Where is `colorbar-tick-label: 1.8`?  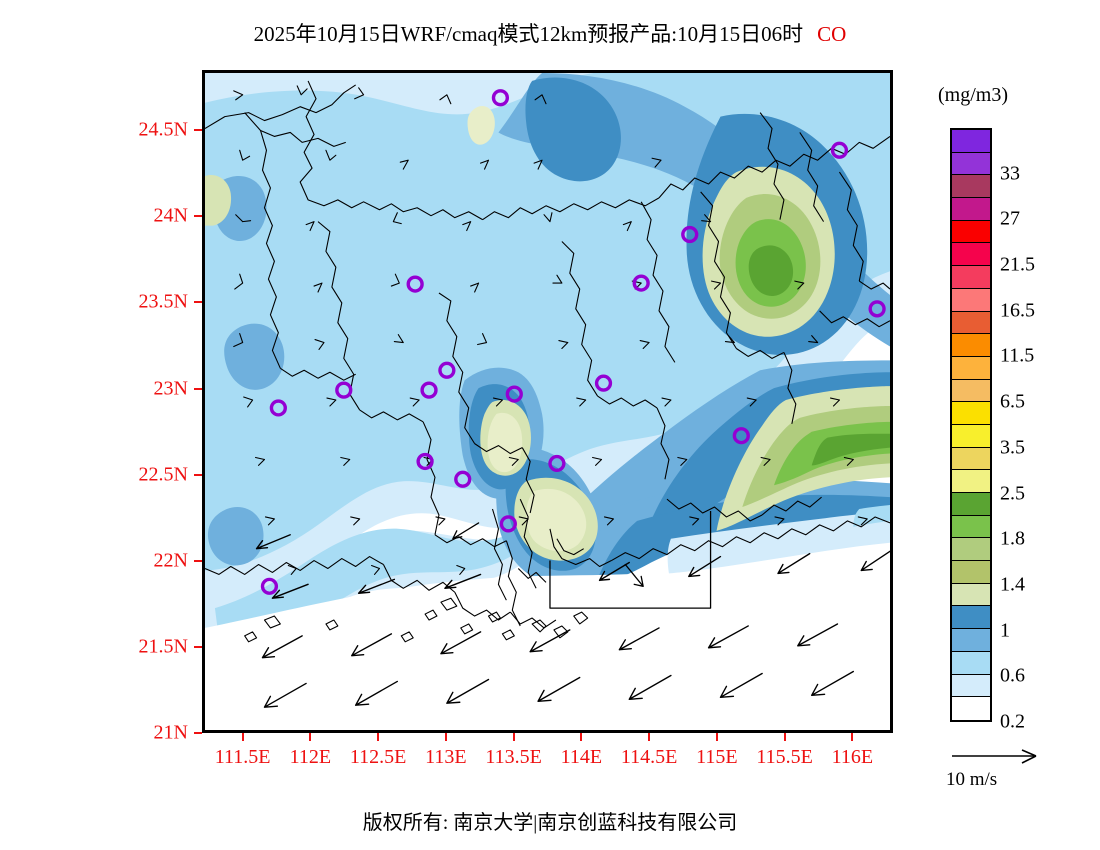 colorbar-tick-label: 1.8 is located at coordinates (1012, 538).